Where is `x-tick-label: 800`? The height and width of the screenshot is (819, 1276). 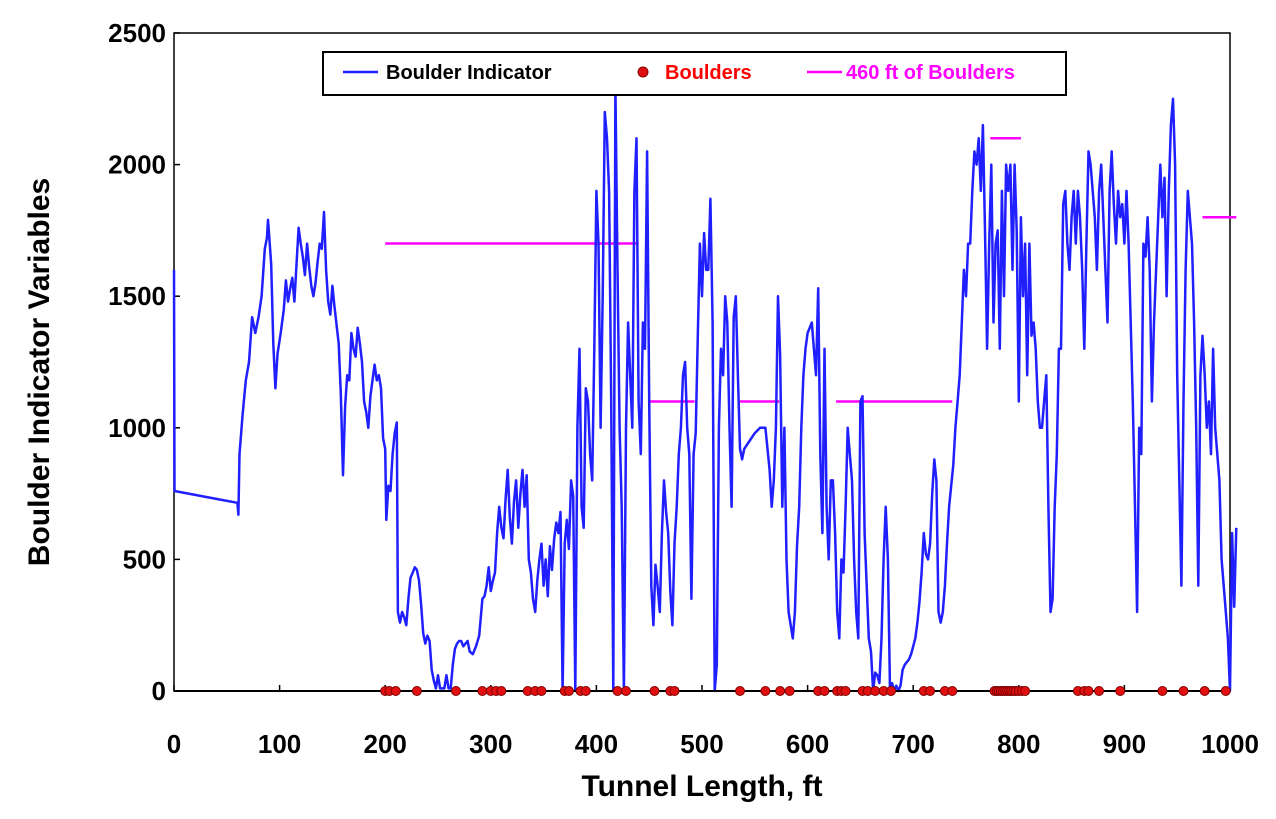 x-tick-label: 800 is located at coordinates (1018, 744).